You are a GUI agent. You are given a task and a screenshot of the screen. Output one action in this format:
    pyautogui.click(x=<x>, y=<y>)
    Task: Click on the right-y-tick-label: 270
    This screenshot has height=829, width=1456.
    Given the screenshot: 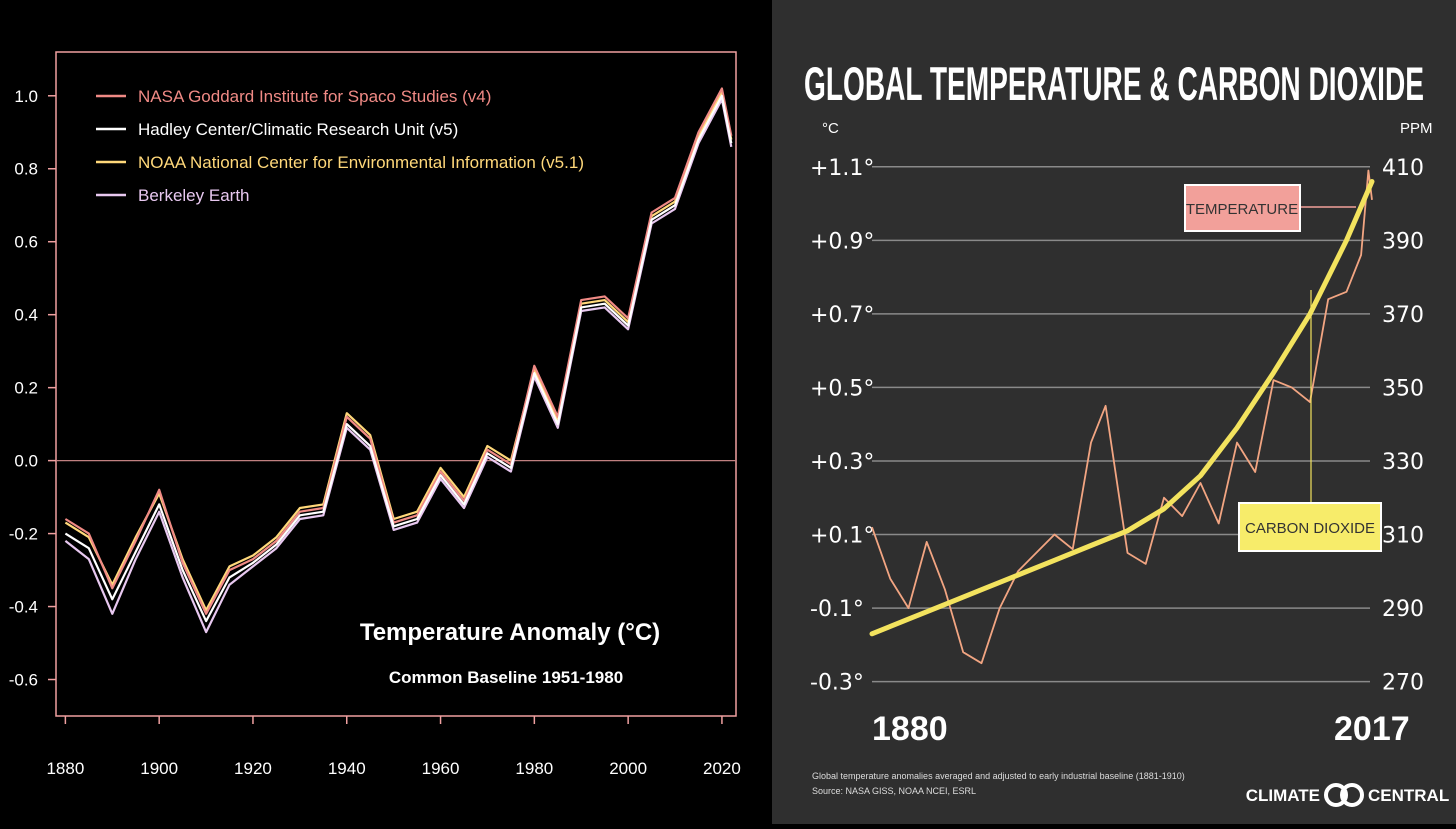 What is the action you would take?
    pyautogui.click(x=1403, y=683)
    